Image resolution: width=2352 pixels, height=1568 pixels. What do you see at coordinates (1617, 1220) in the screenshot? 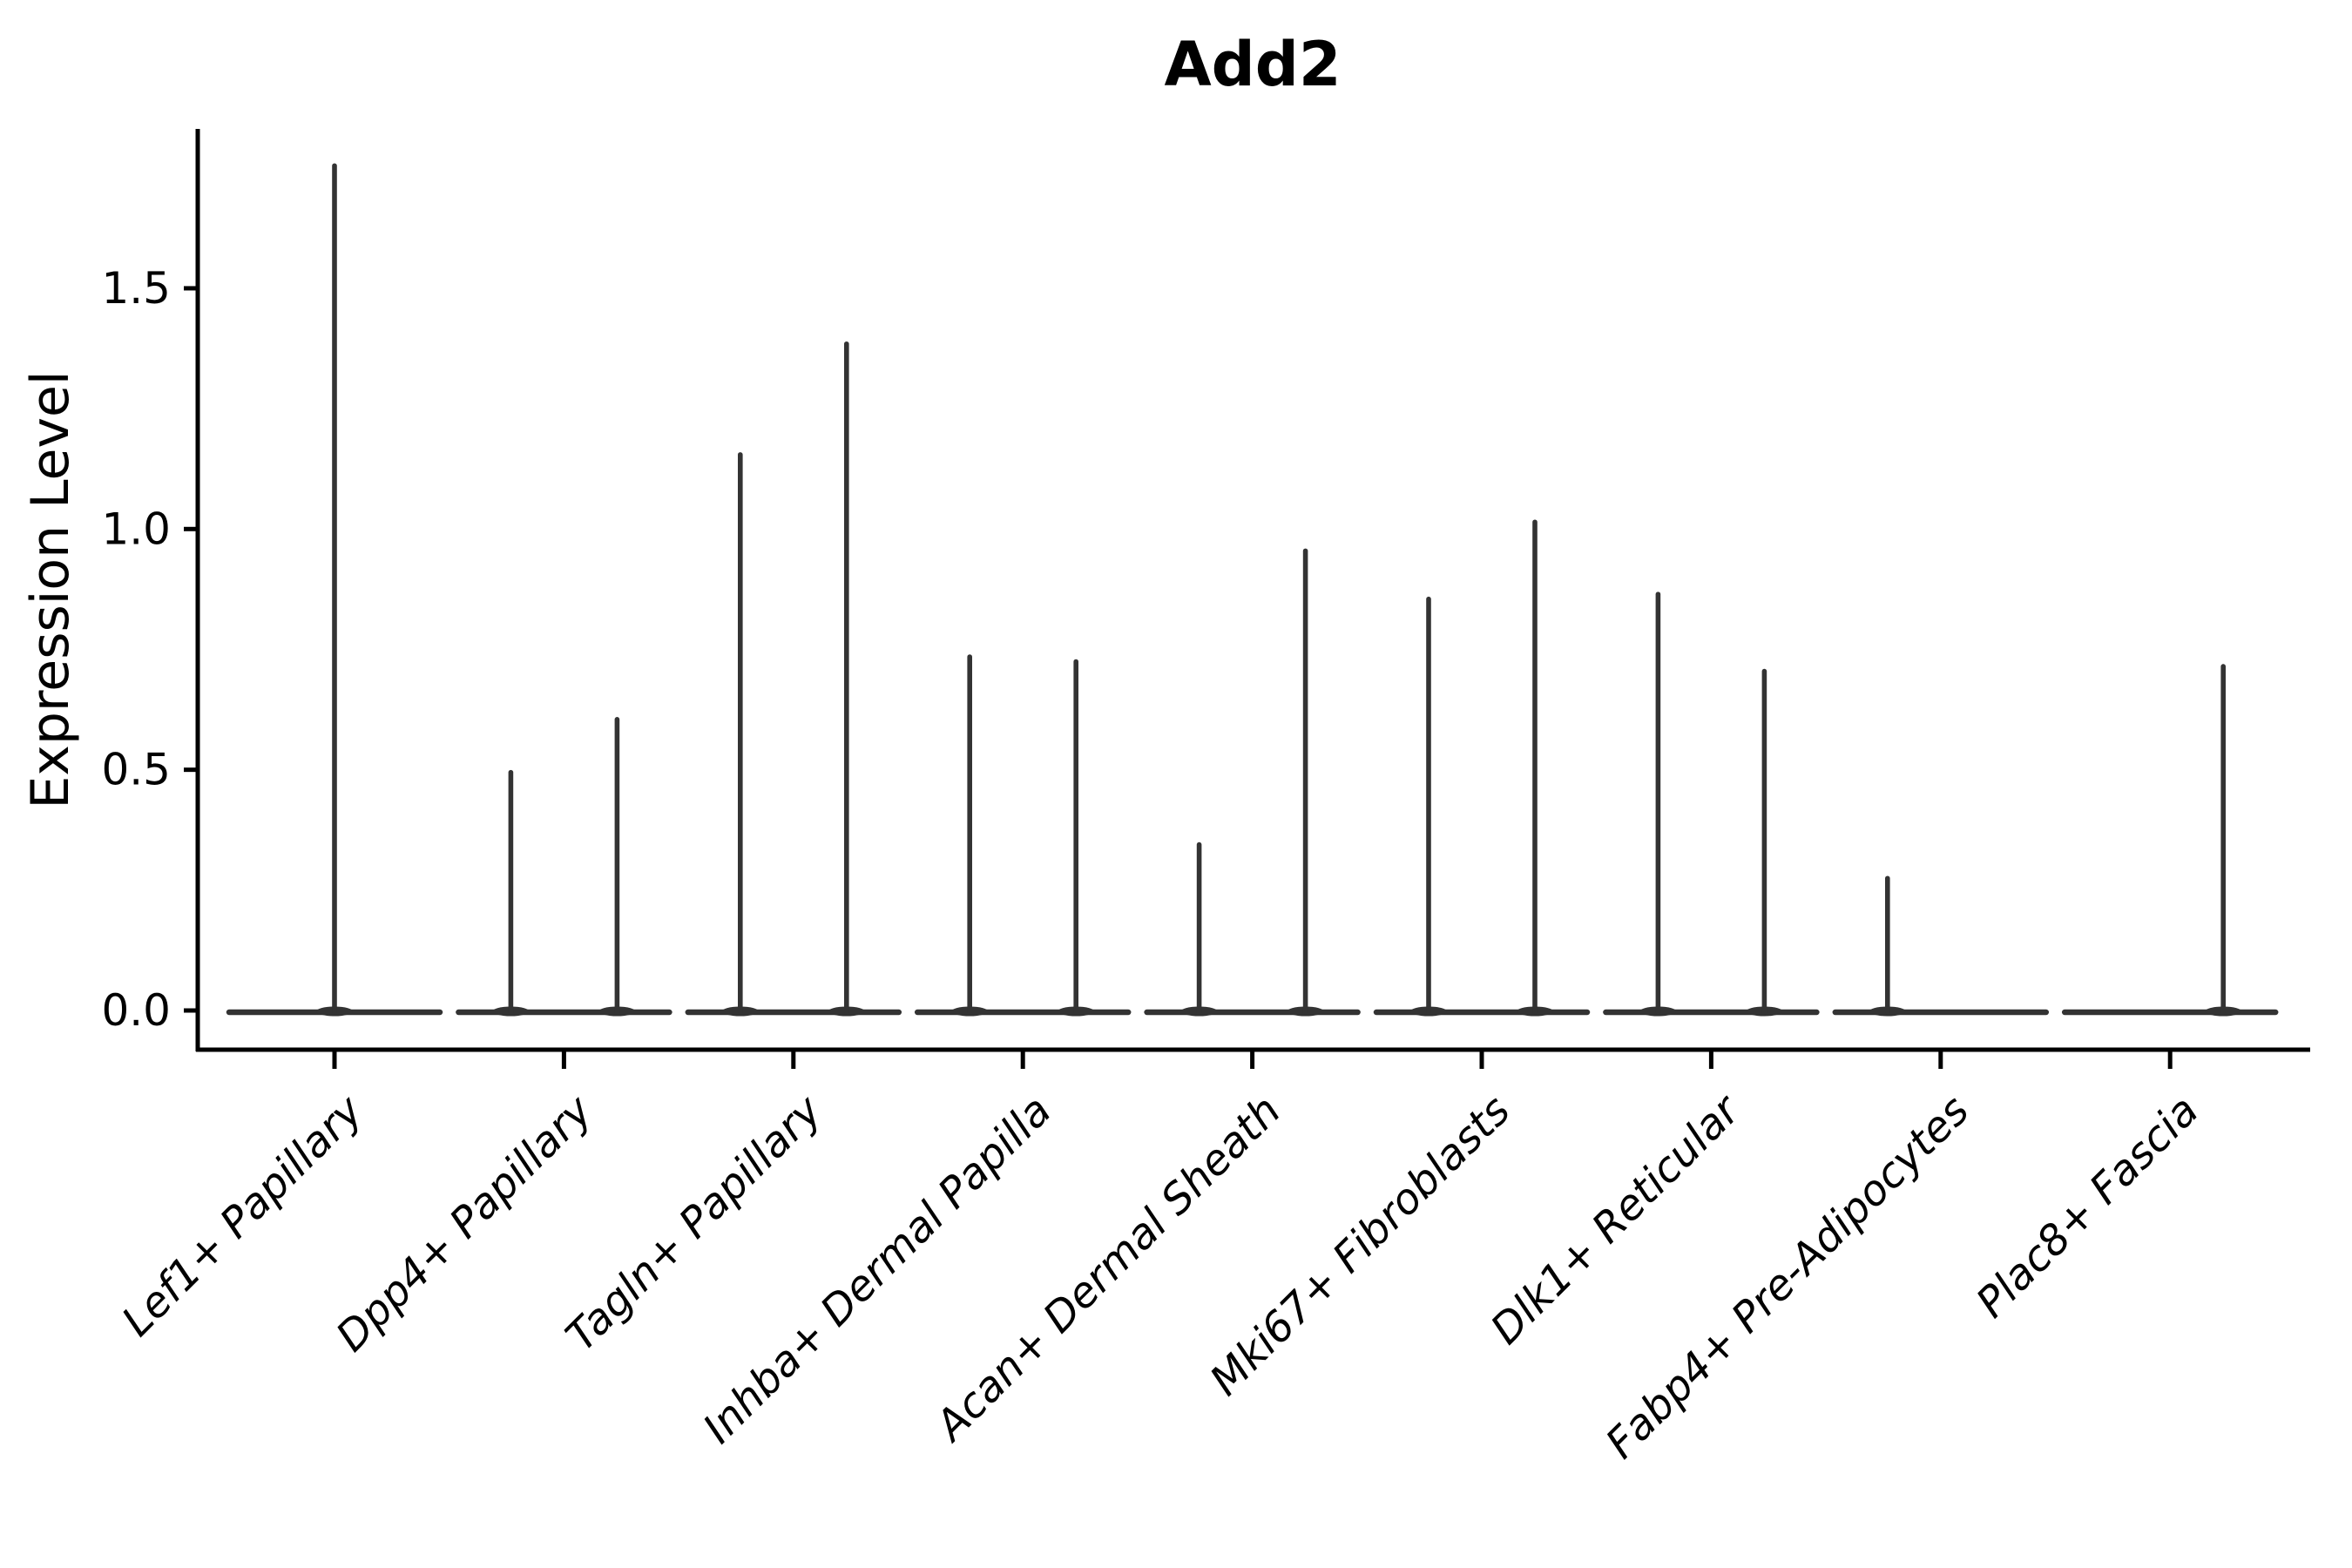
I see `x-tick-label: Dlk1+ Reticular` at bounding box center [1617, 1220].